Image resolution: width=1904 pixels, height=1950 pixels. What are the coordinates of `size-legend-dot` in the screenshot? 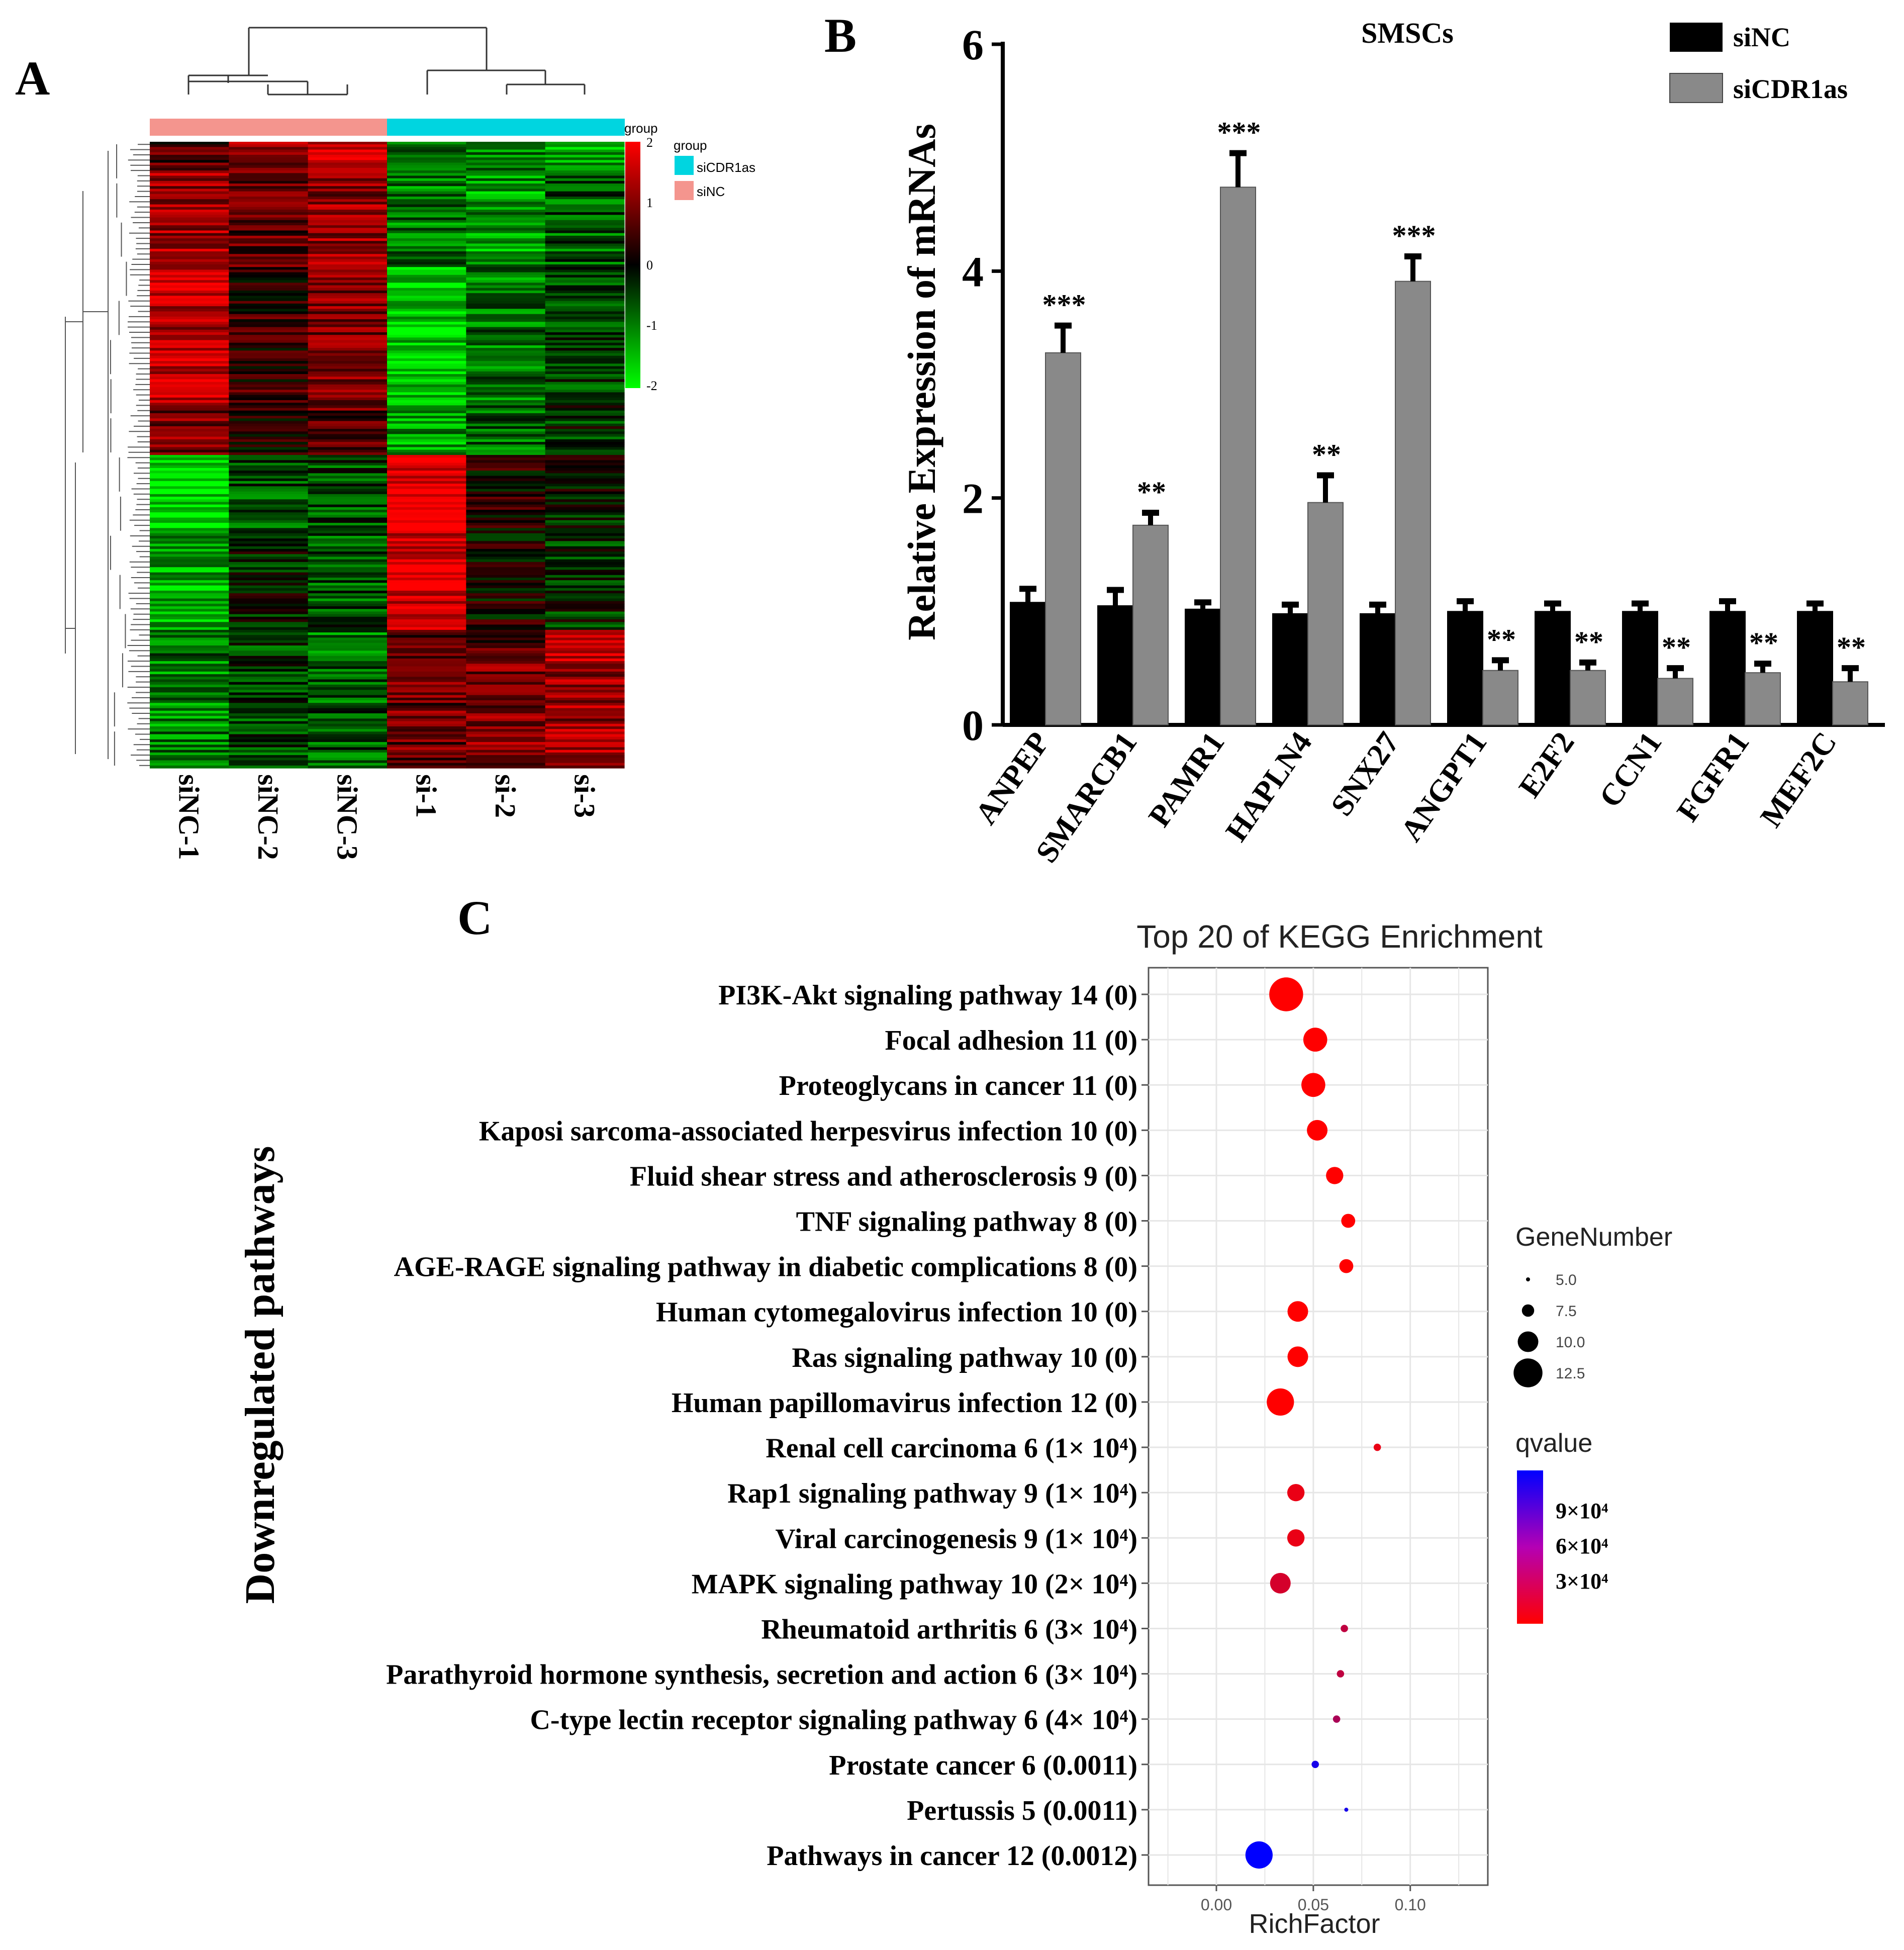 It's located at (1528, 1372).